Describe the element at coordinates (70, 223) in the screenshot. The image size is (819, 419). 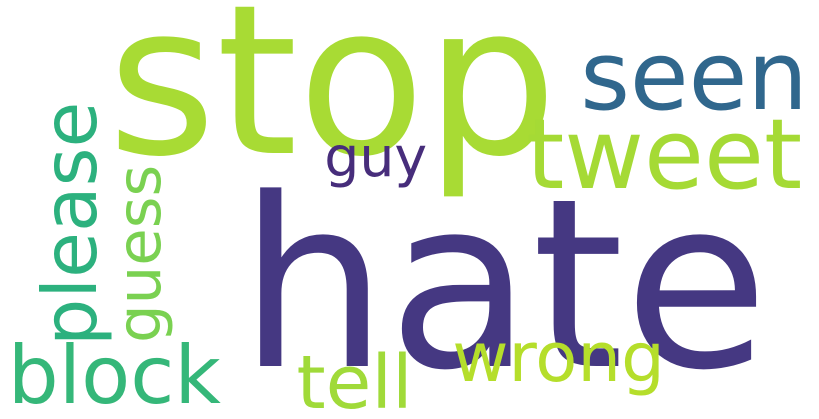
I see `word-please: please` at that location.